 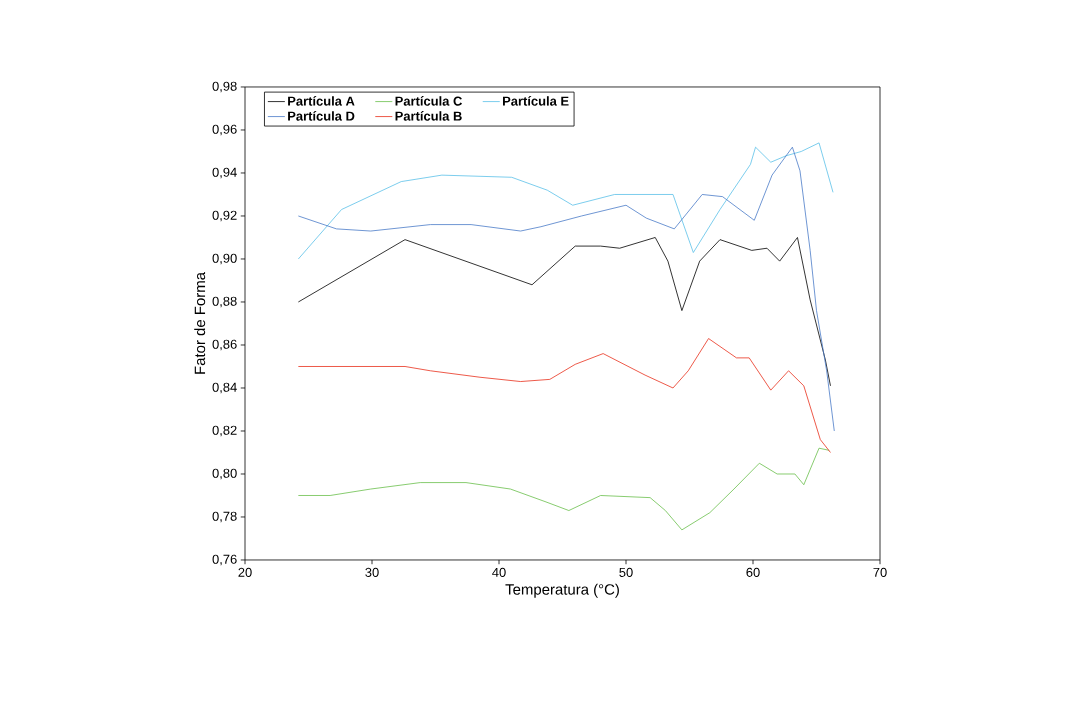 What do you see at coordinates (224, 431) in the screenshot?
I see `y-tick-label: 0,82` at bounding box center [224, 431].